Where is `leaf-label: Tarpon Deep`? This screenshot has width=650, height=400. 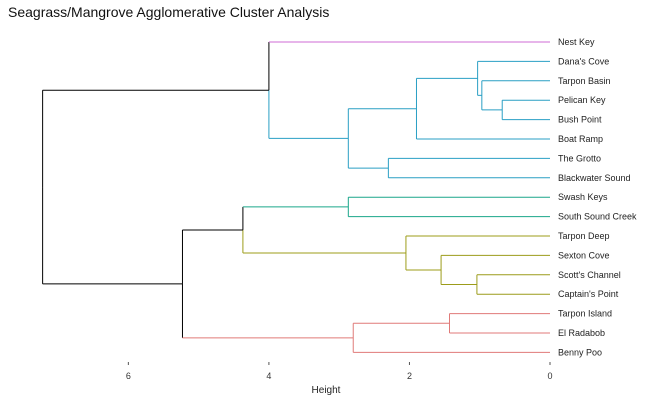 leaf-label: Tarpon Deep is located at coordinates (584, 236).